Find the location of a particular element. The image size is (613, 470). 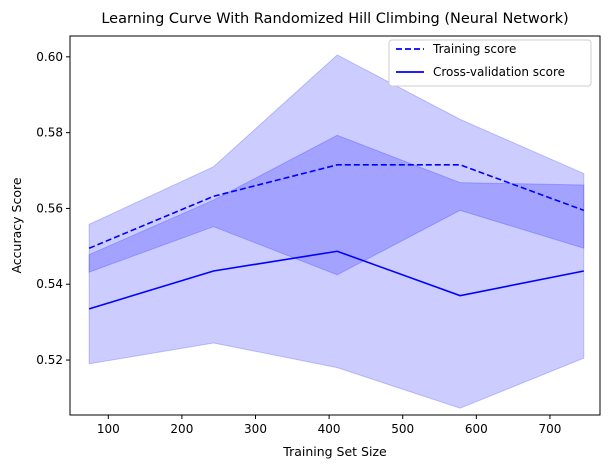

line-training-score is located at coordinates (336, 206).